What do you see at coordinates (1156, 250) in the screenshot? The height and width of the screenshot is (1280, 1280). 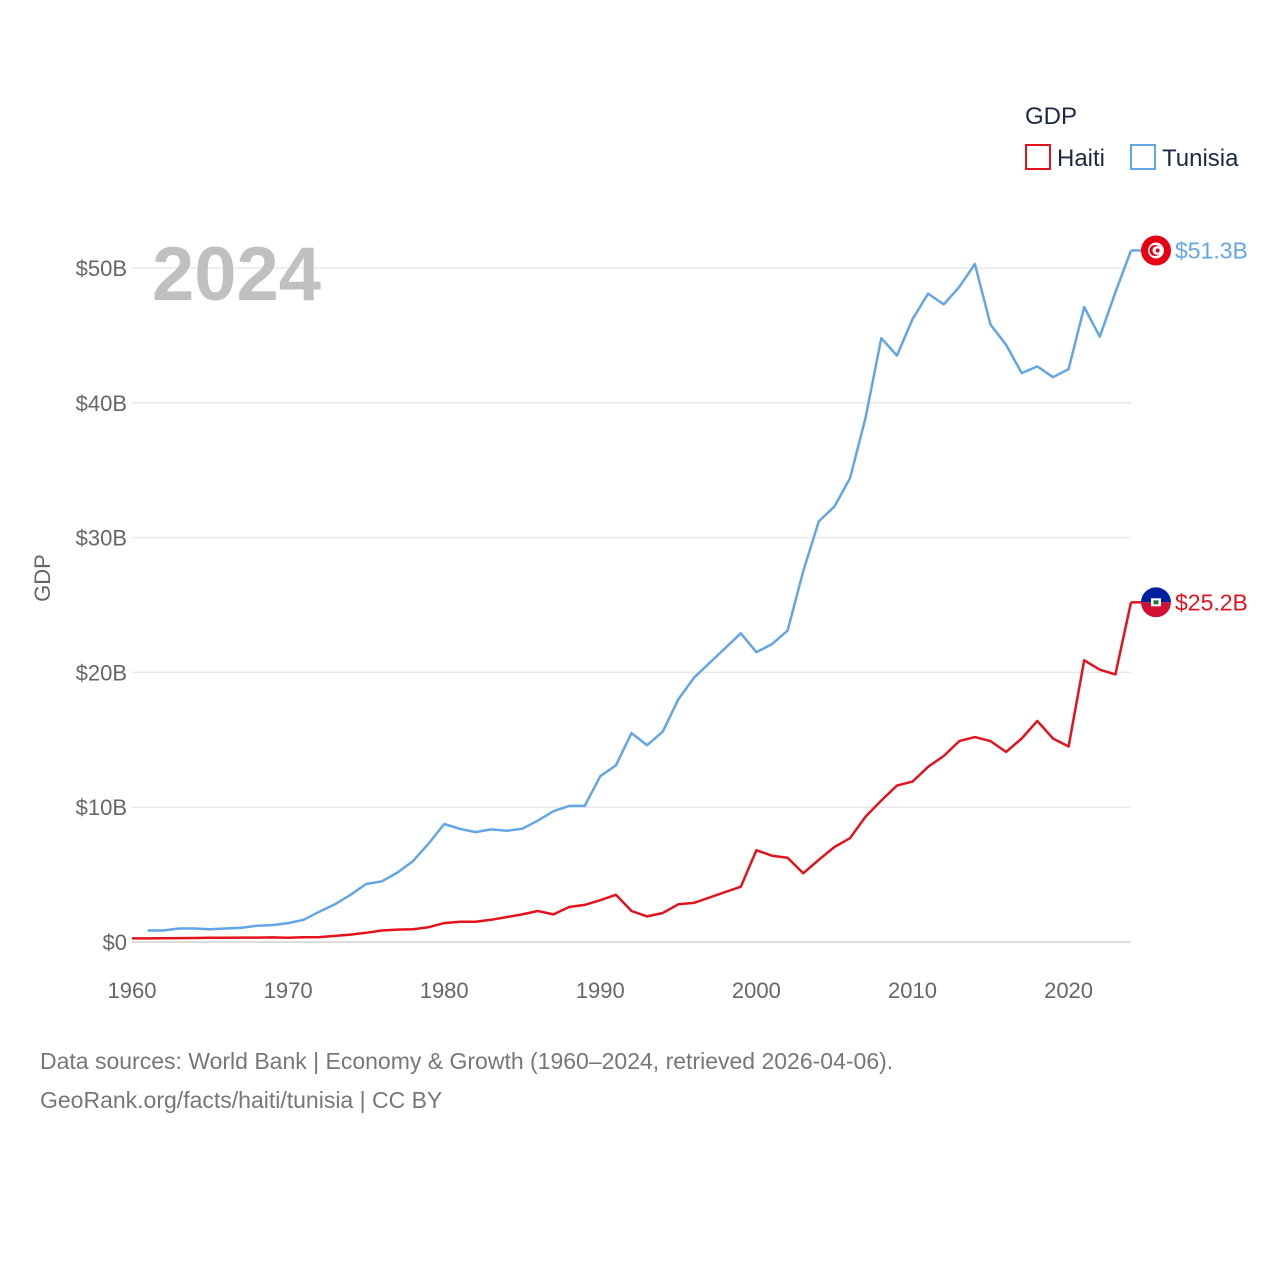 I see `tunisia-flag-icon` at bounding box center [1156, 250].